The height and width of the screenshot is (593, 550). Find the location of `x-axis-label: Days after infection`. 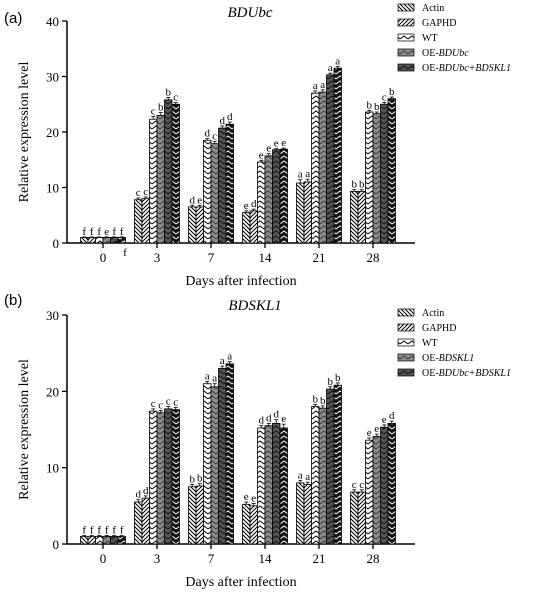

x-axis-label: Days after infection is located at coordinates (240, 582).